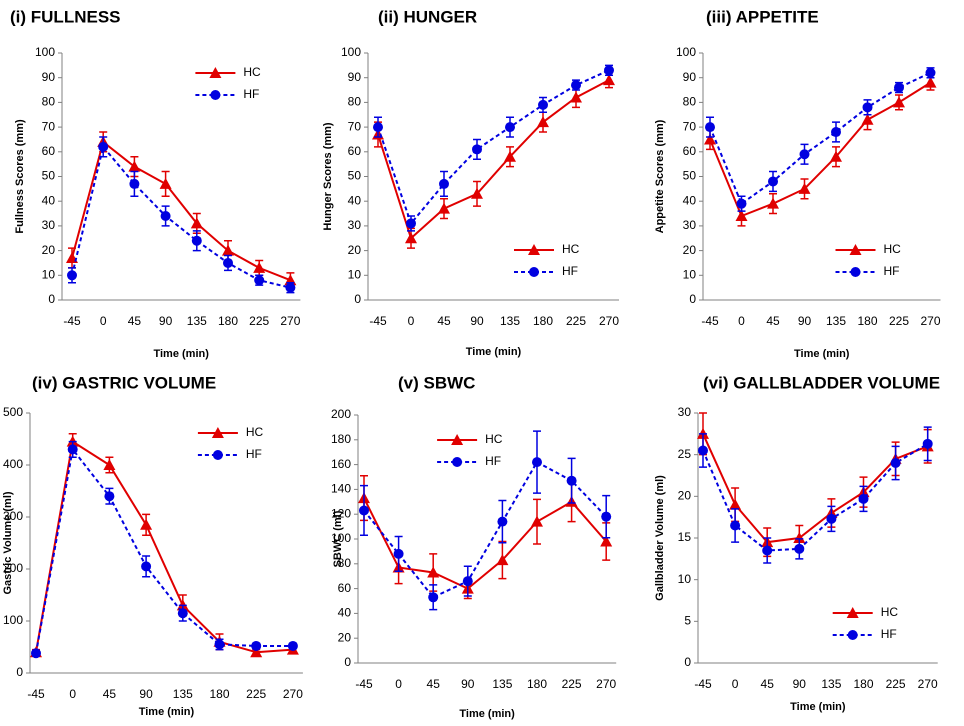 Image resolution: width=964 pixels, height=726 pixels. What do you see at coordinates (345, 588) in the screenshot?
I see `y-tick-label: 60` at bounding box center [345, 588].